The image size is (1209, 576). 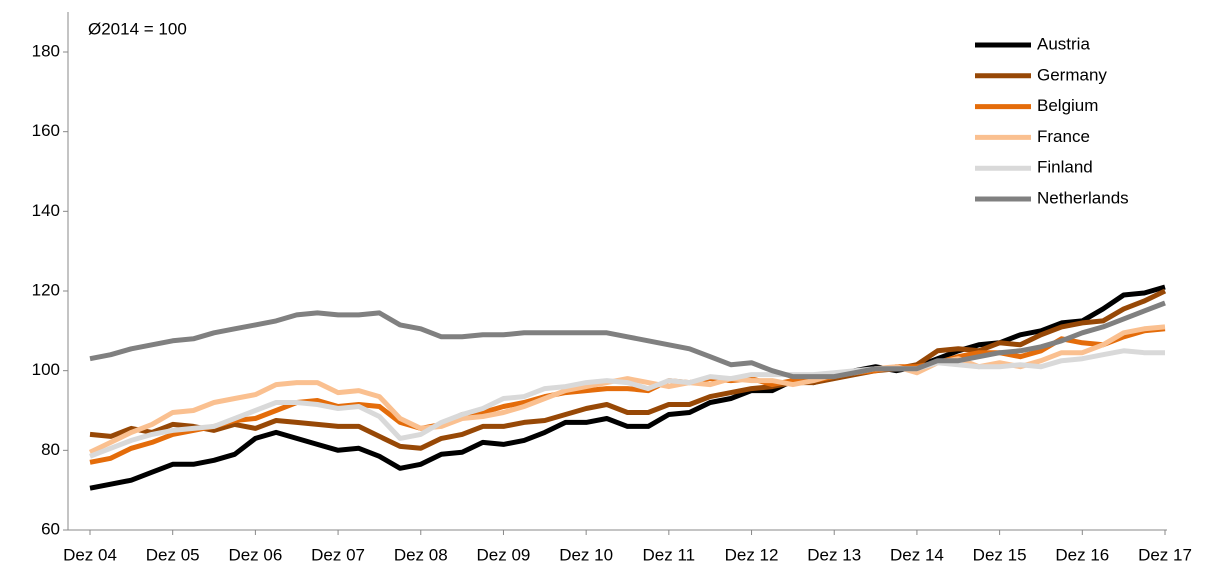 I want to click on x-tick-label: Dez 16, so click(x=1082, y=554).